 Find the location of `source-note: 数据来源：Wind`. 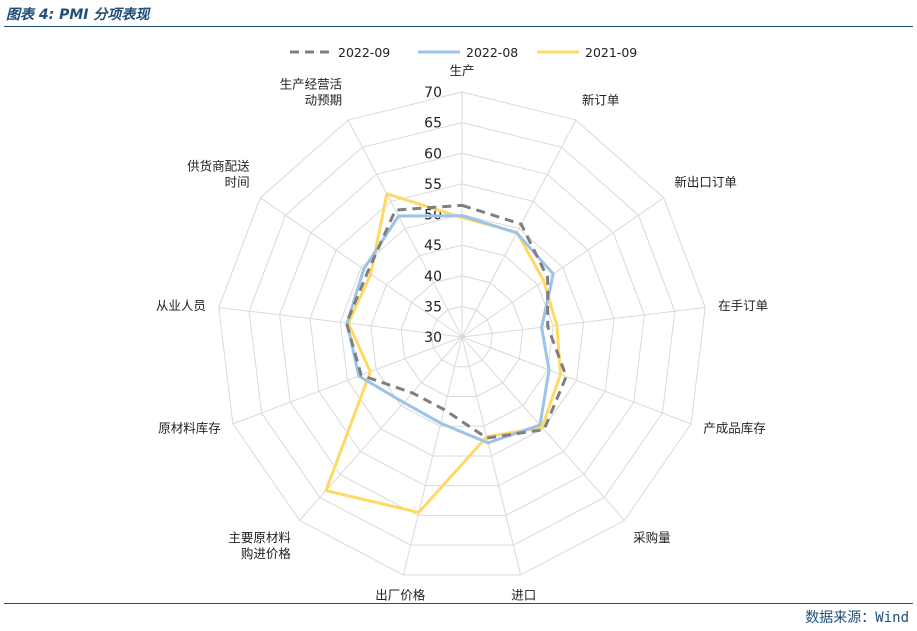

source-note: 数据来源：Wind is located at coordinates (857, 618).